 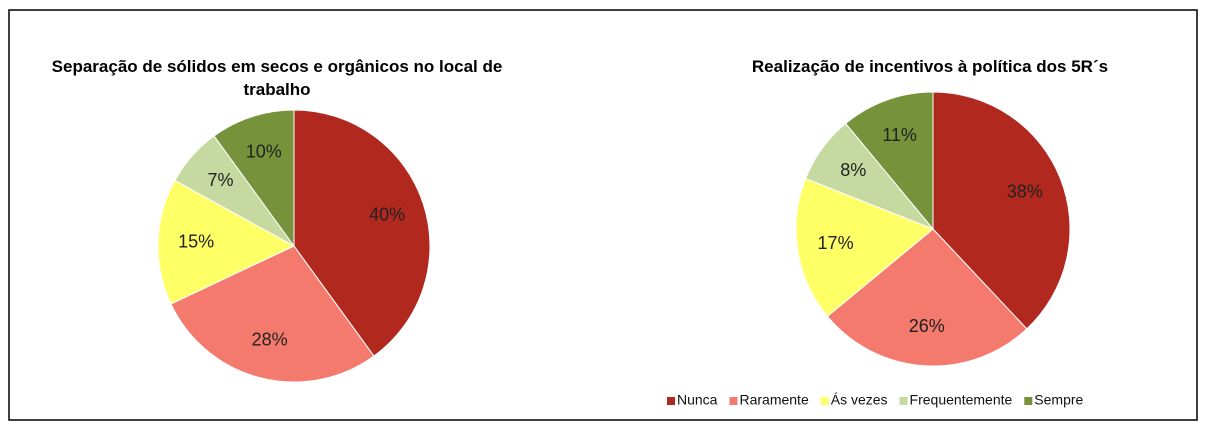 What do you see at coordinates (927, 326) in the screenshot?
I see `data-label: 26%` at bounding box center [927, 326].